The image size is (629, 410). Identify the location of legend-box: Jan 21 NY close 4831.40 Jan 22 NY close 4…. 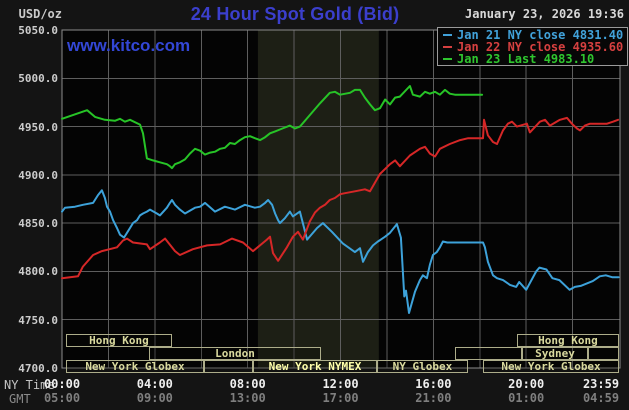
(532, 46).